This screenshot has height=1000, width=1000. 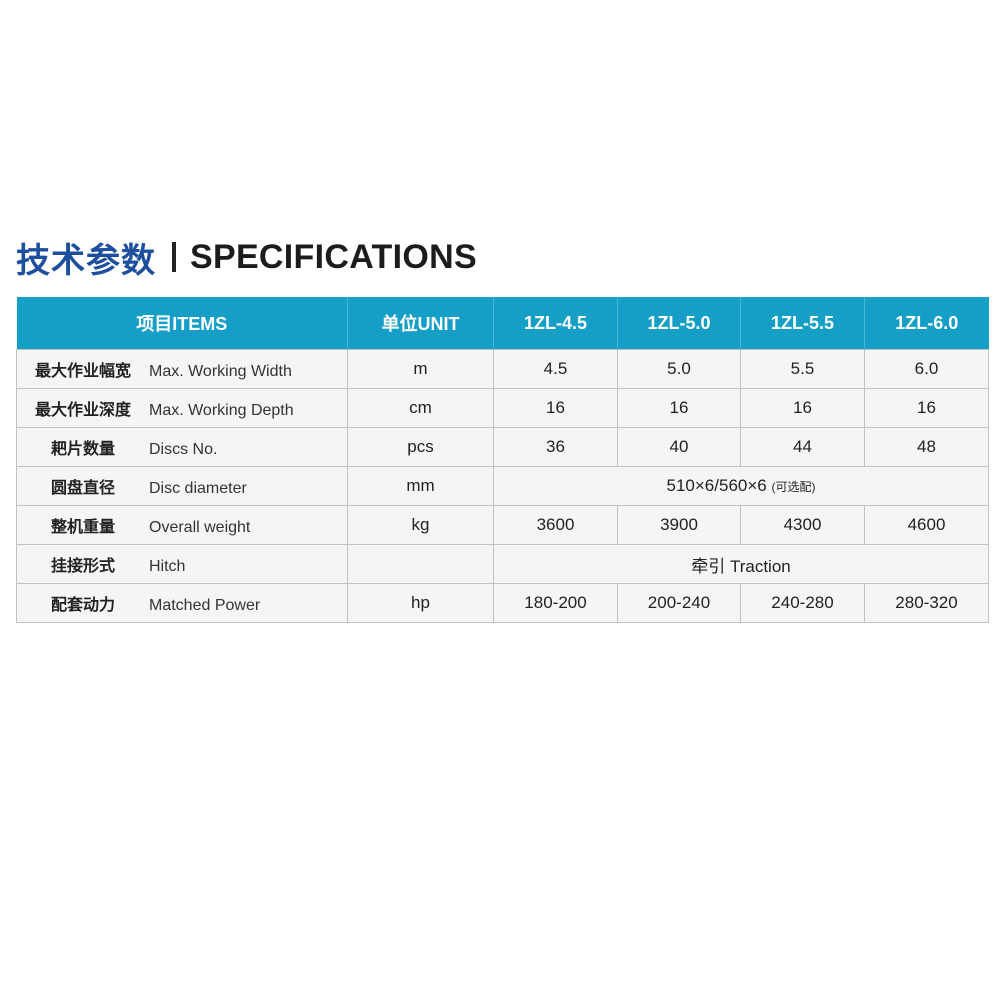 What do you see at coordinates (555, 447) in the screenshot?
I see `value-cell: 36` at bounding box center [555, 447].